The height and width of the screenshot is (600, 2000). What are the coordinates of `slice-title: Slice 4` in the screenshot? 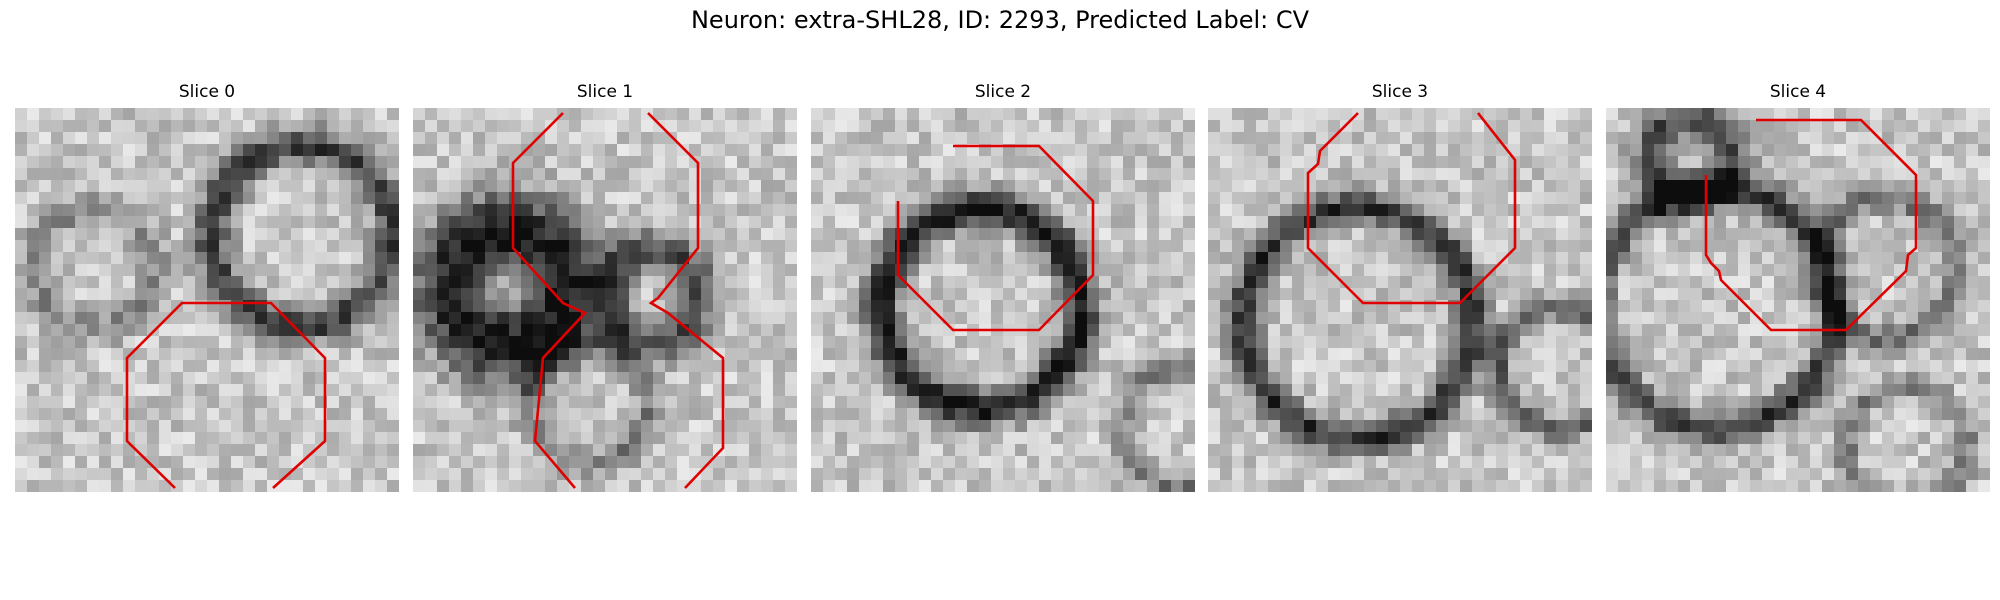 It's located at (1798, 92).